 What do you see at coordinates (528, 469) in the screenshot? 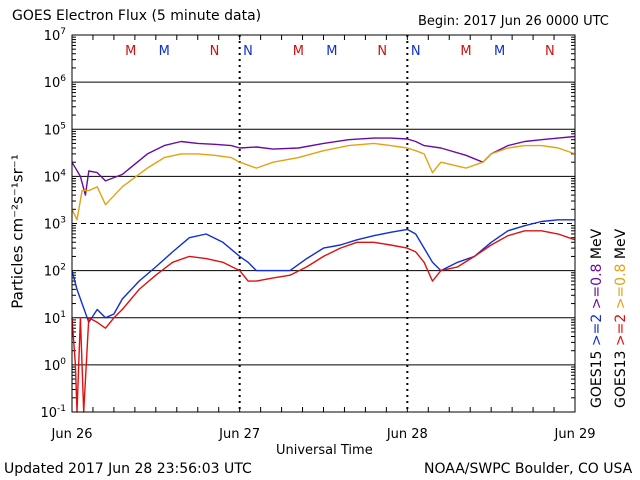
I see `footer-source: NOAA/SWPC Boulder, CO USA` at bounding box center [528, 469].